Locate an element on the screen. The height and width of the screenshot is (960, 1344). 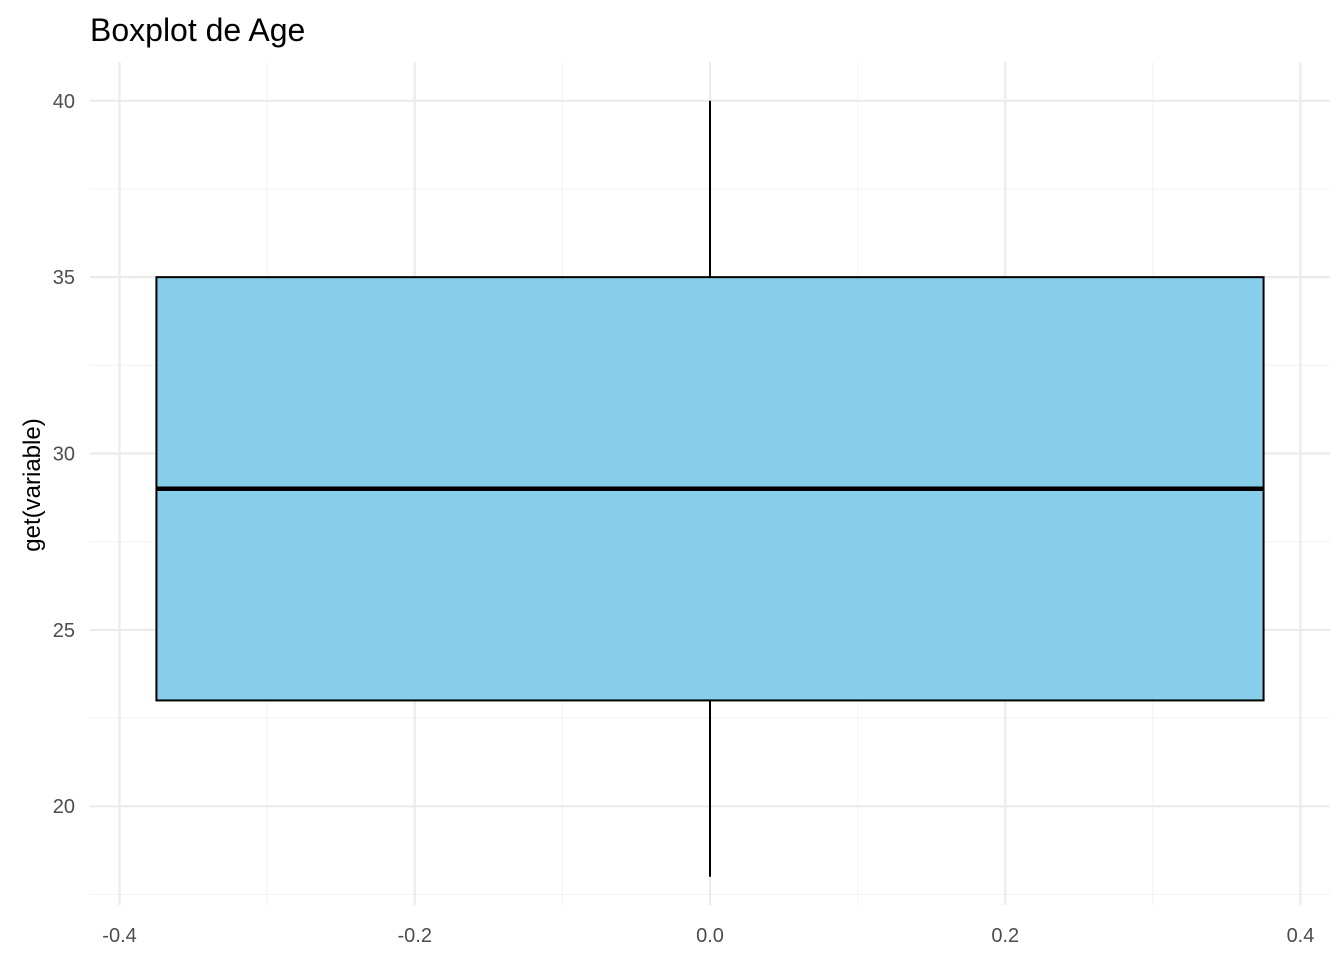
y-tick-label: 25 is located at coordinates (64, 631).